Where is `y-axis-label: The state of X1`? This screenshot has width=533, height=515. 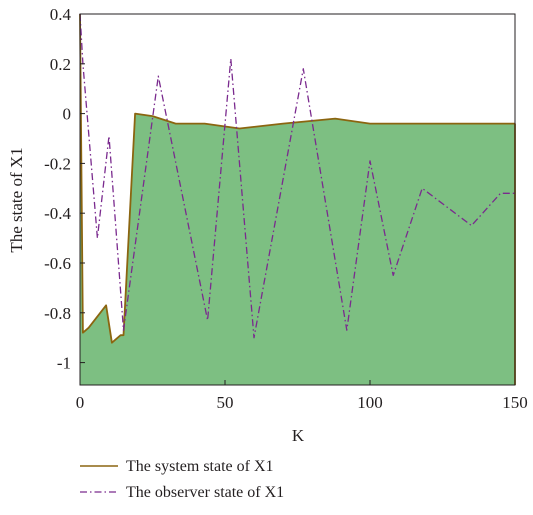
y-axis-label: The state of X1 is located at coordinates (16, 199).